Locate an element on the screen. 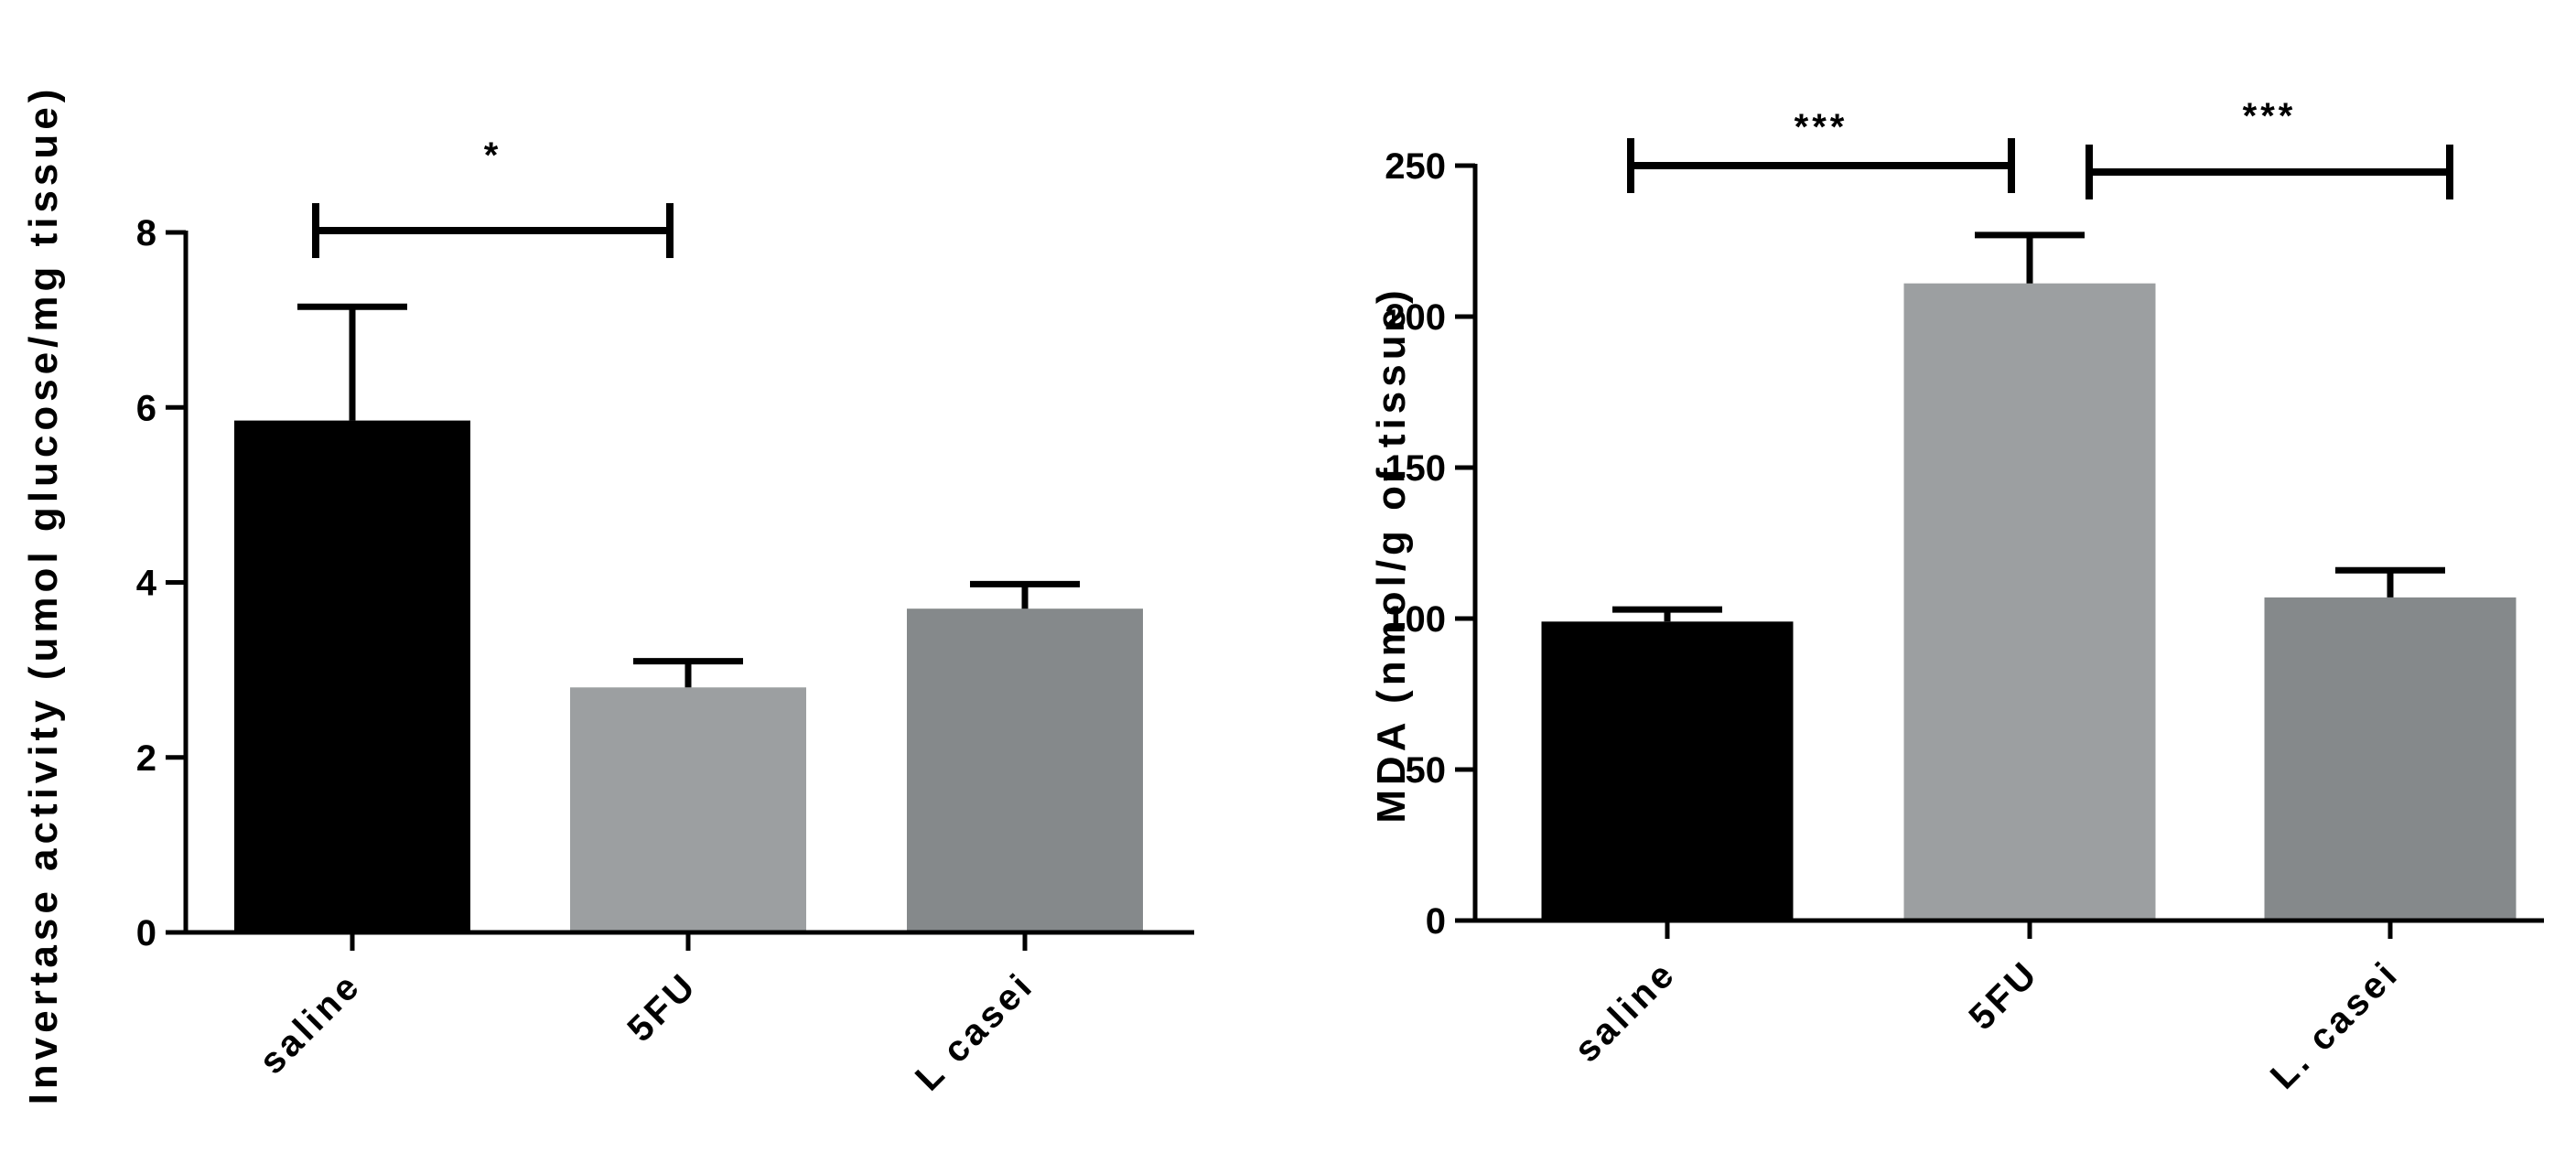 This screenshot has width=2576, height=1163. x-tick-label-2: L. casei is located at coordinates (2336, 1025).